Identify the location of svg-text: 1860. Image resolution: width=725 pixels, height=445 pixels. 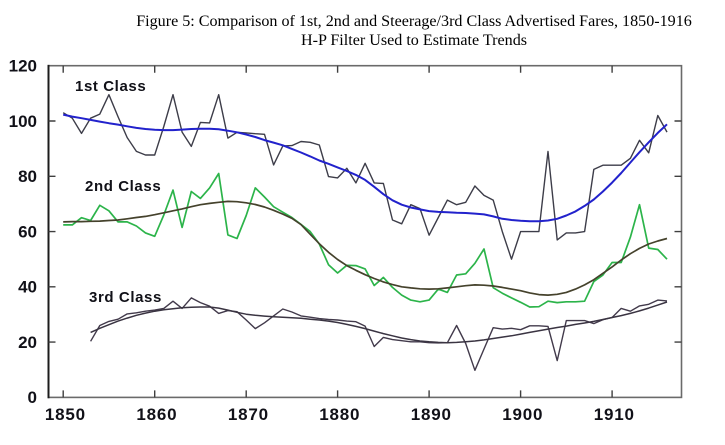
(156, 414).